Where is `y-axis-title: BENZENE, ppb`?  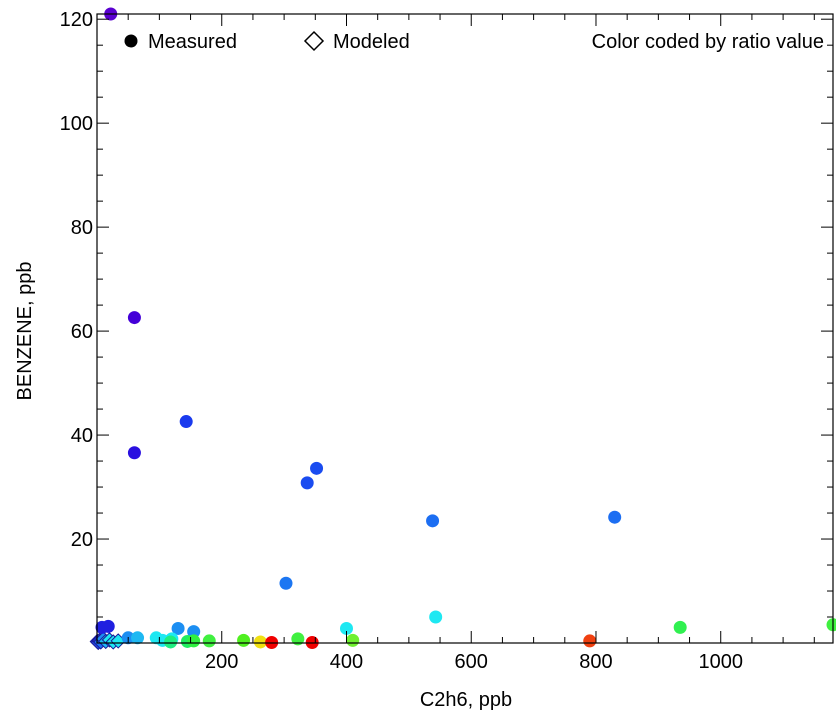
y-axis-title: BENZENE, ppb is located at coordinates (25, 331).